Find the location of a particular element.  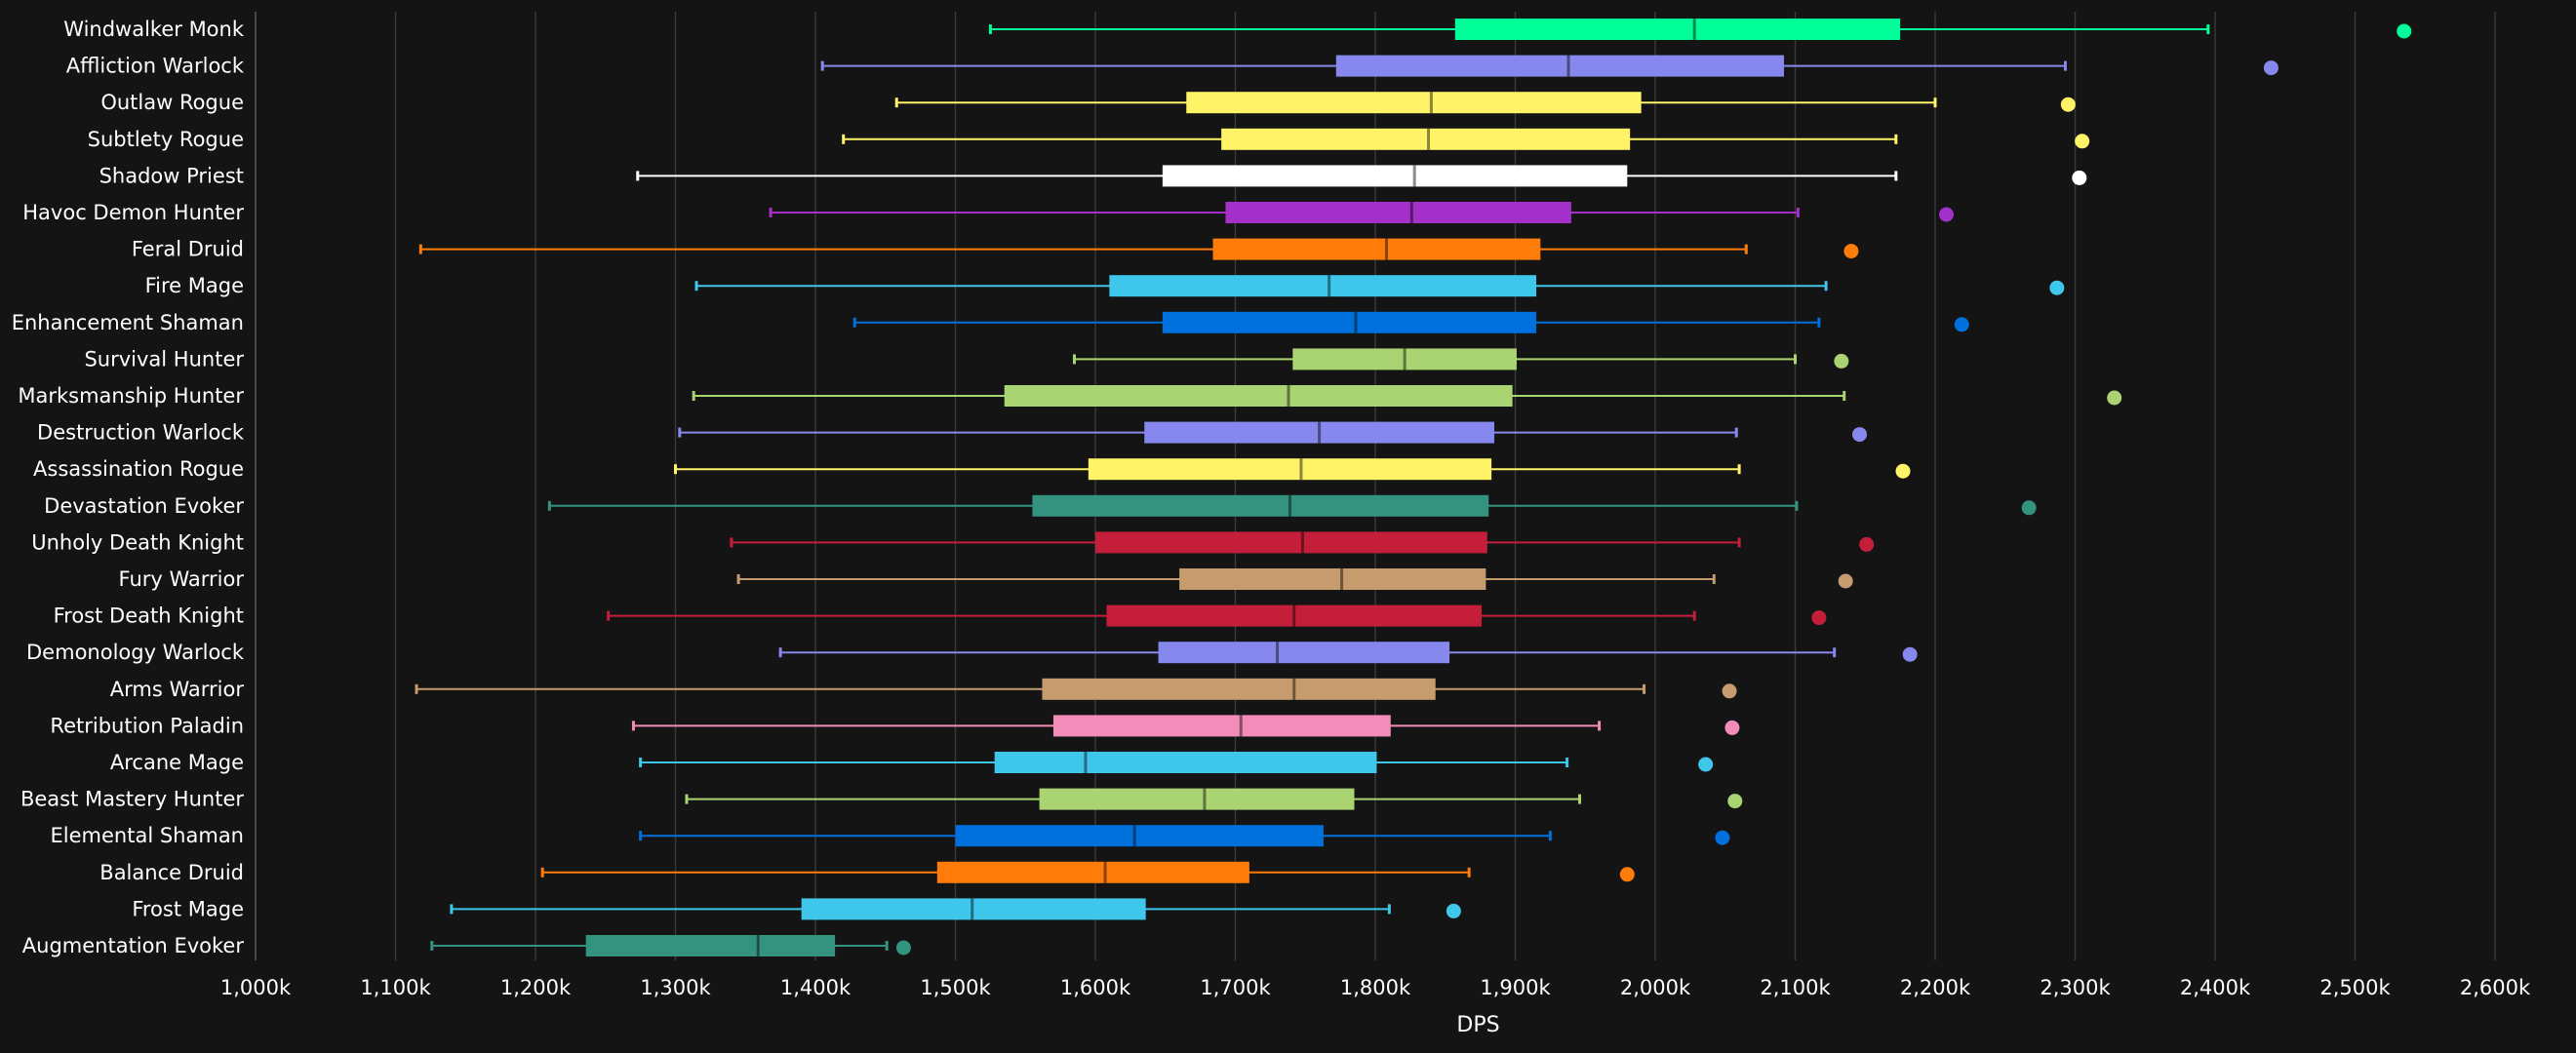

x-tick-label: 2,000k is located at coordinates (1655, 987).